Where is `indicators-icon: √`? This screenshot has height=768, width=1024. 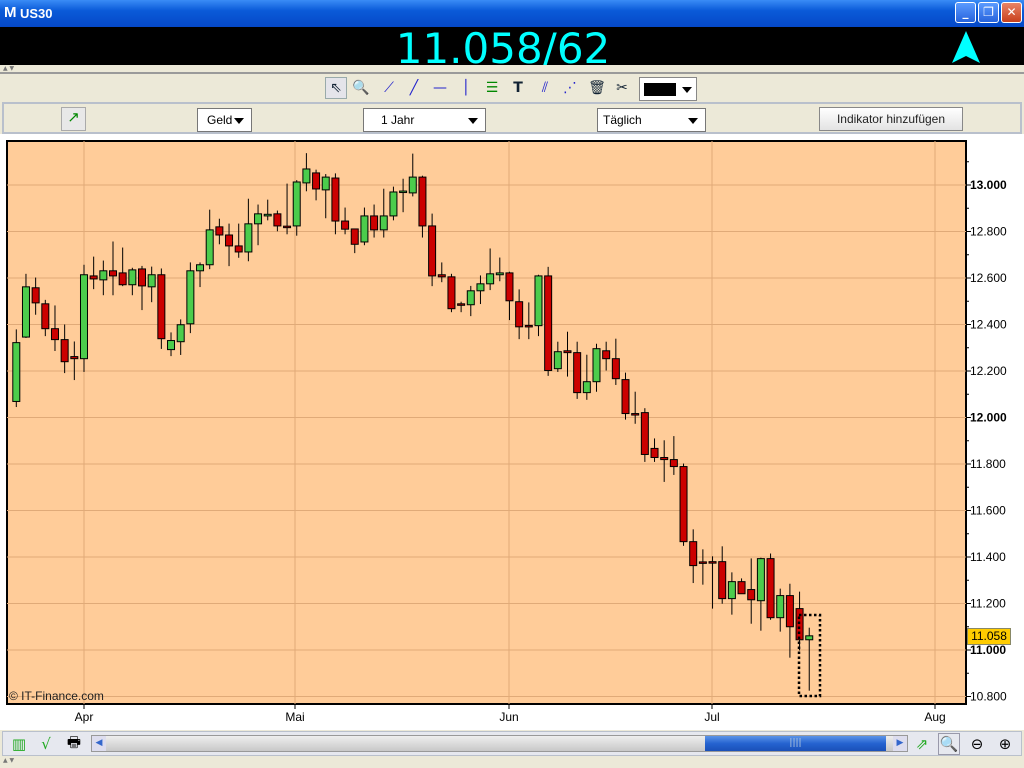
indicators-icon: √ is located at coordinates (46, 744).